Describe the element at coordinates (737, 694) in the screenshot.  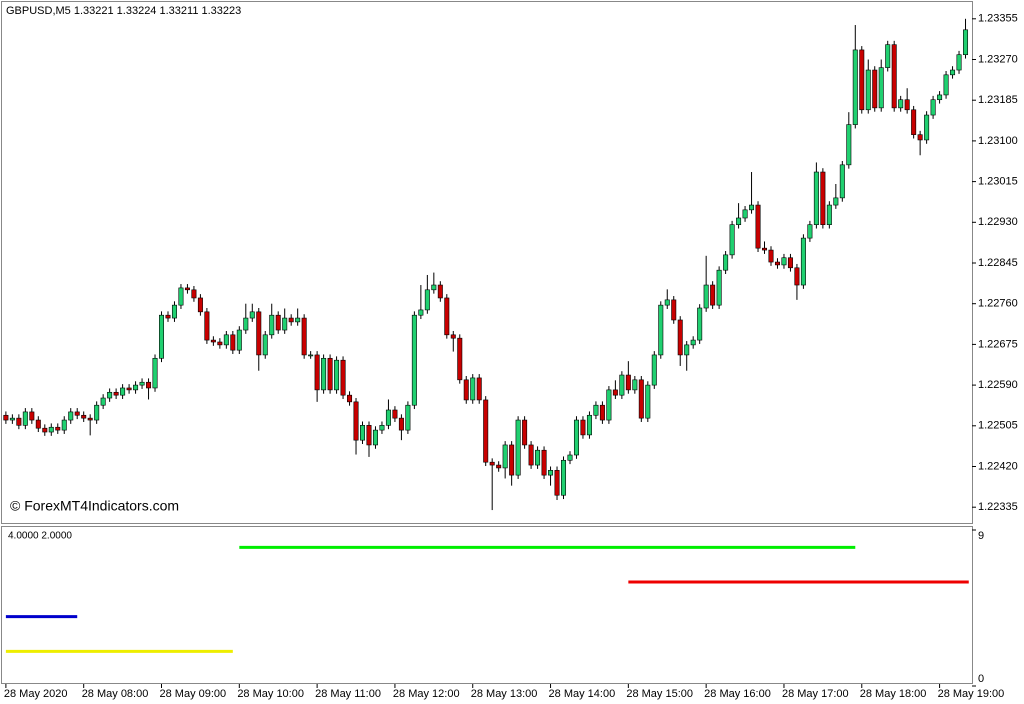
I see `x-tick-label: 28 May 16:00` at that location.